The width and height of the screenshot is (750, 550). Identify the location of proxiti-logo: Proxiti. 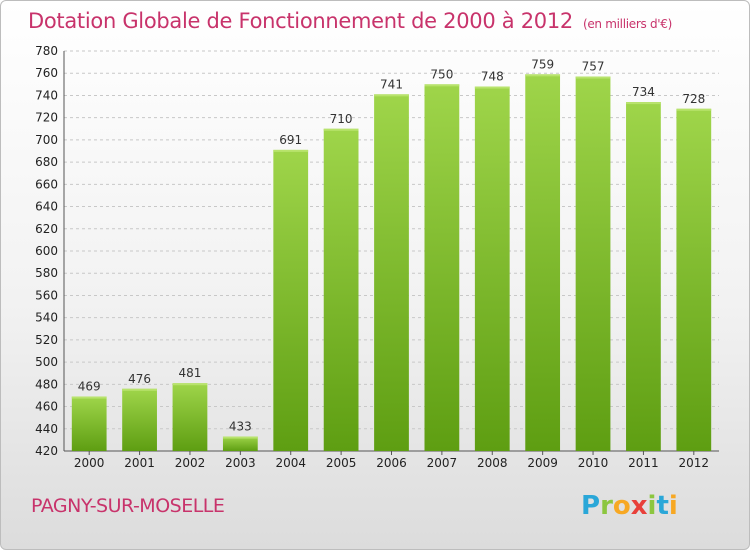
(629, 506).